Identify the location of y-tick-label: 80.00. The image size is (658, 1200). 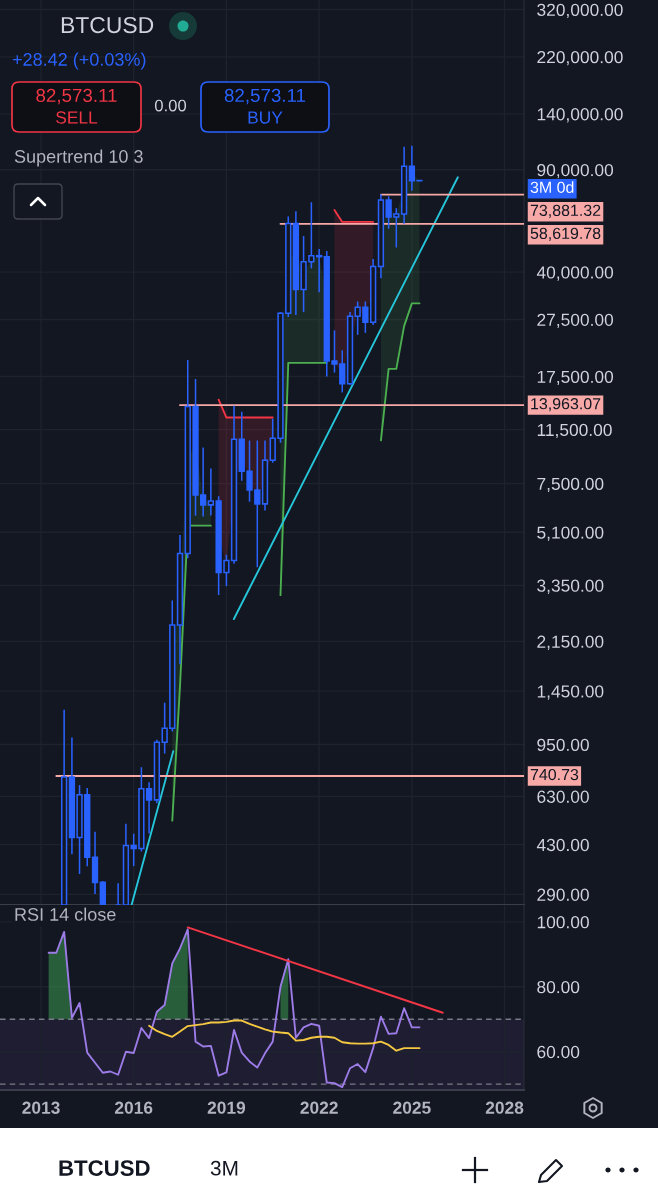
(558, 987).